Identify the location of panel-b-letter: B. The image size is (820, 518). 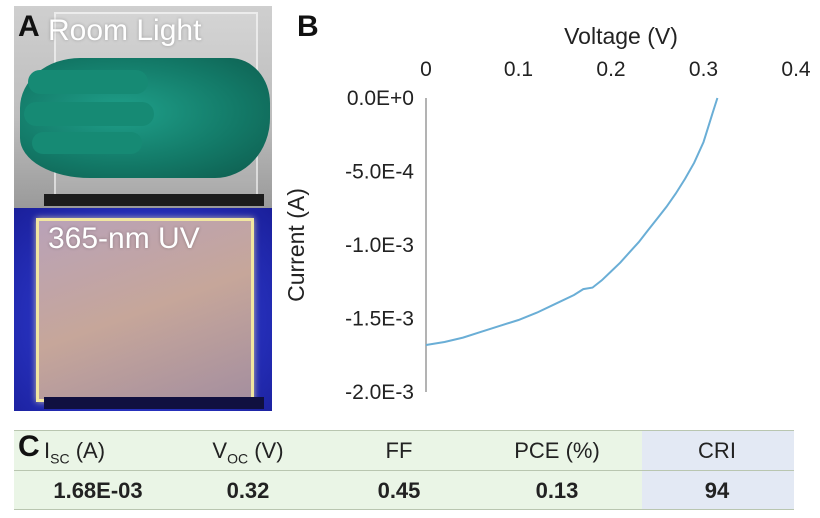
(308, 26).